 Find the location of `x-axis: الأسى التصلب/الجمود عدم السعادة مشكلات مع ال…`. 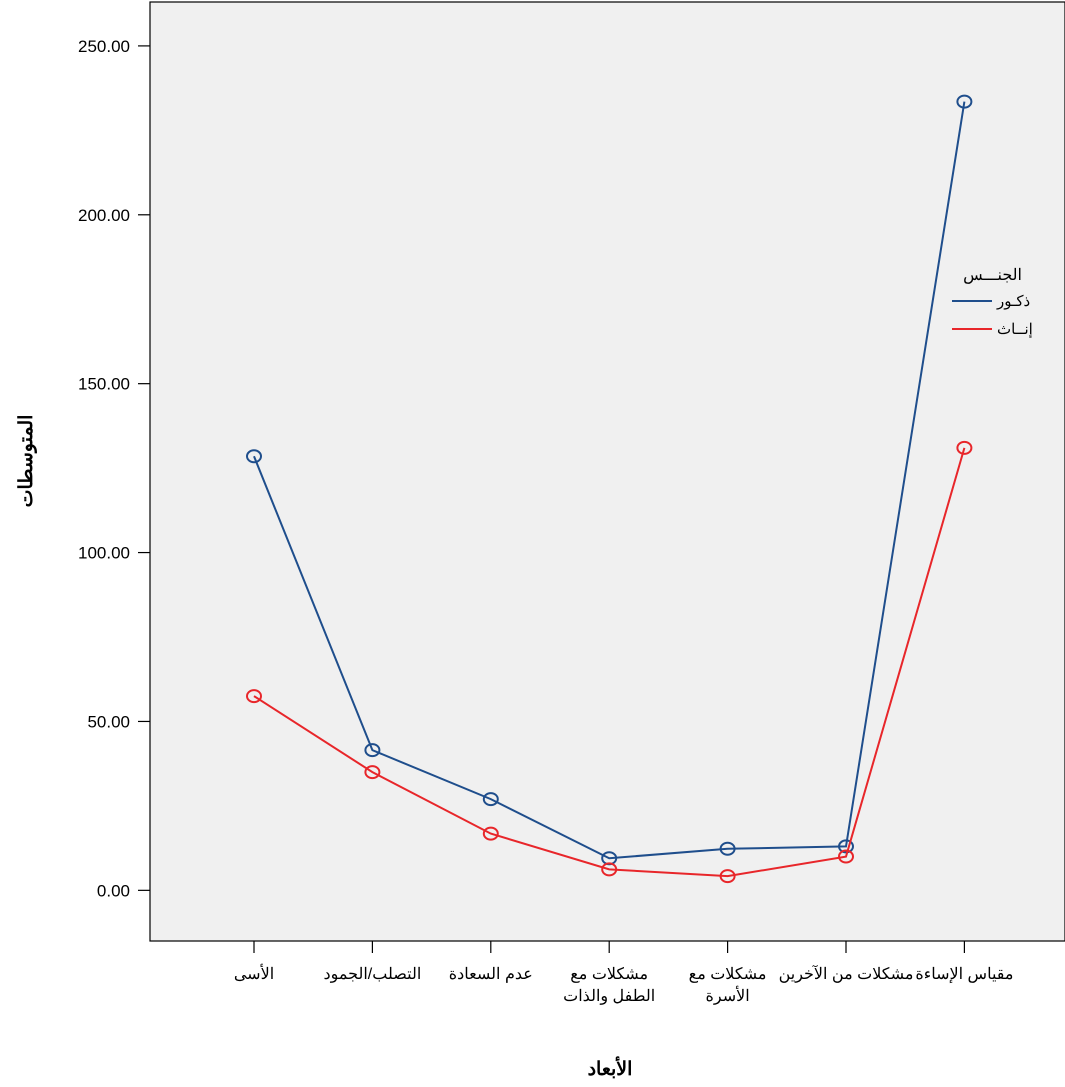

x-axis: الأسى التصلب/الجمود عدم السعادة مشكلات مع ال… is located at coordinates (623, 973).